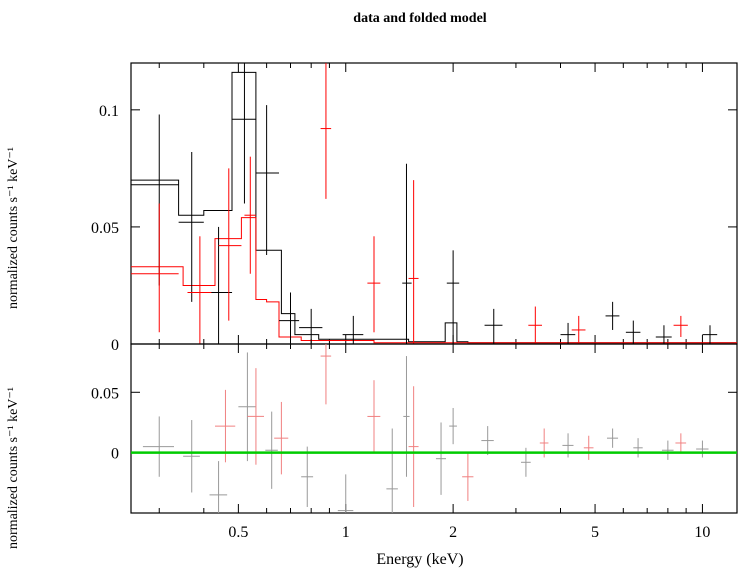  What do you see at coordinates (13, 228) in the screenshot?
I see `top-y-axis-label: normalized counts s⁻¹ keV⁻¹` at bounding box center [13, 228].